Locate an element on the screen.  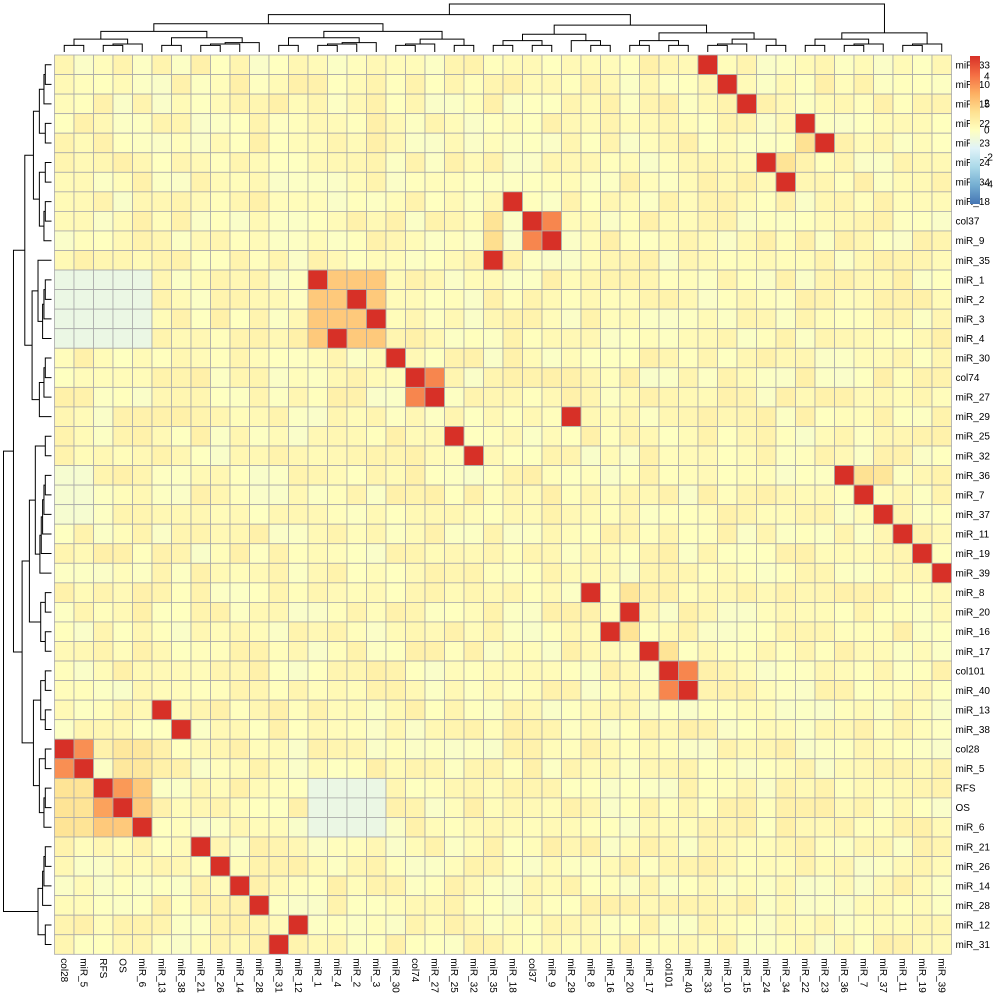
column-label: miR_34 is located at coordinates (784, 975).